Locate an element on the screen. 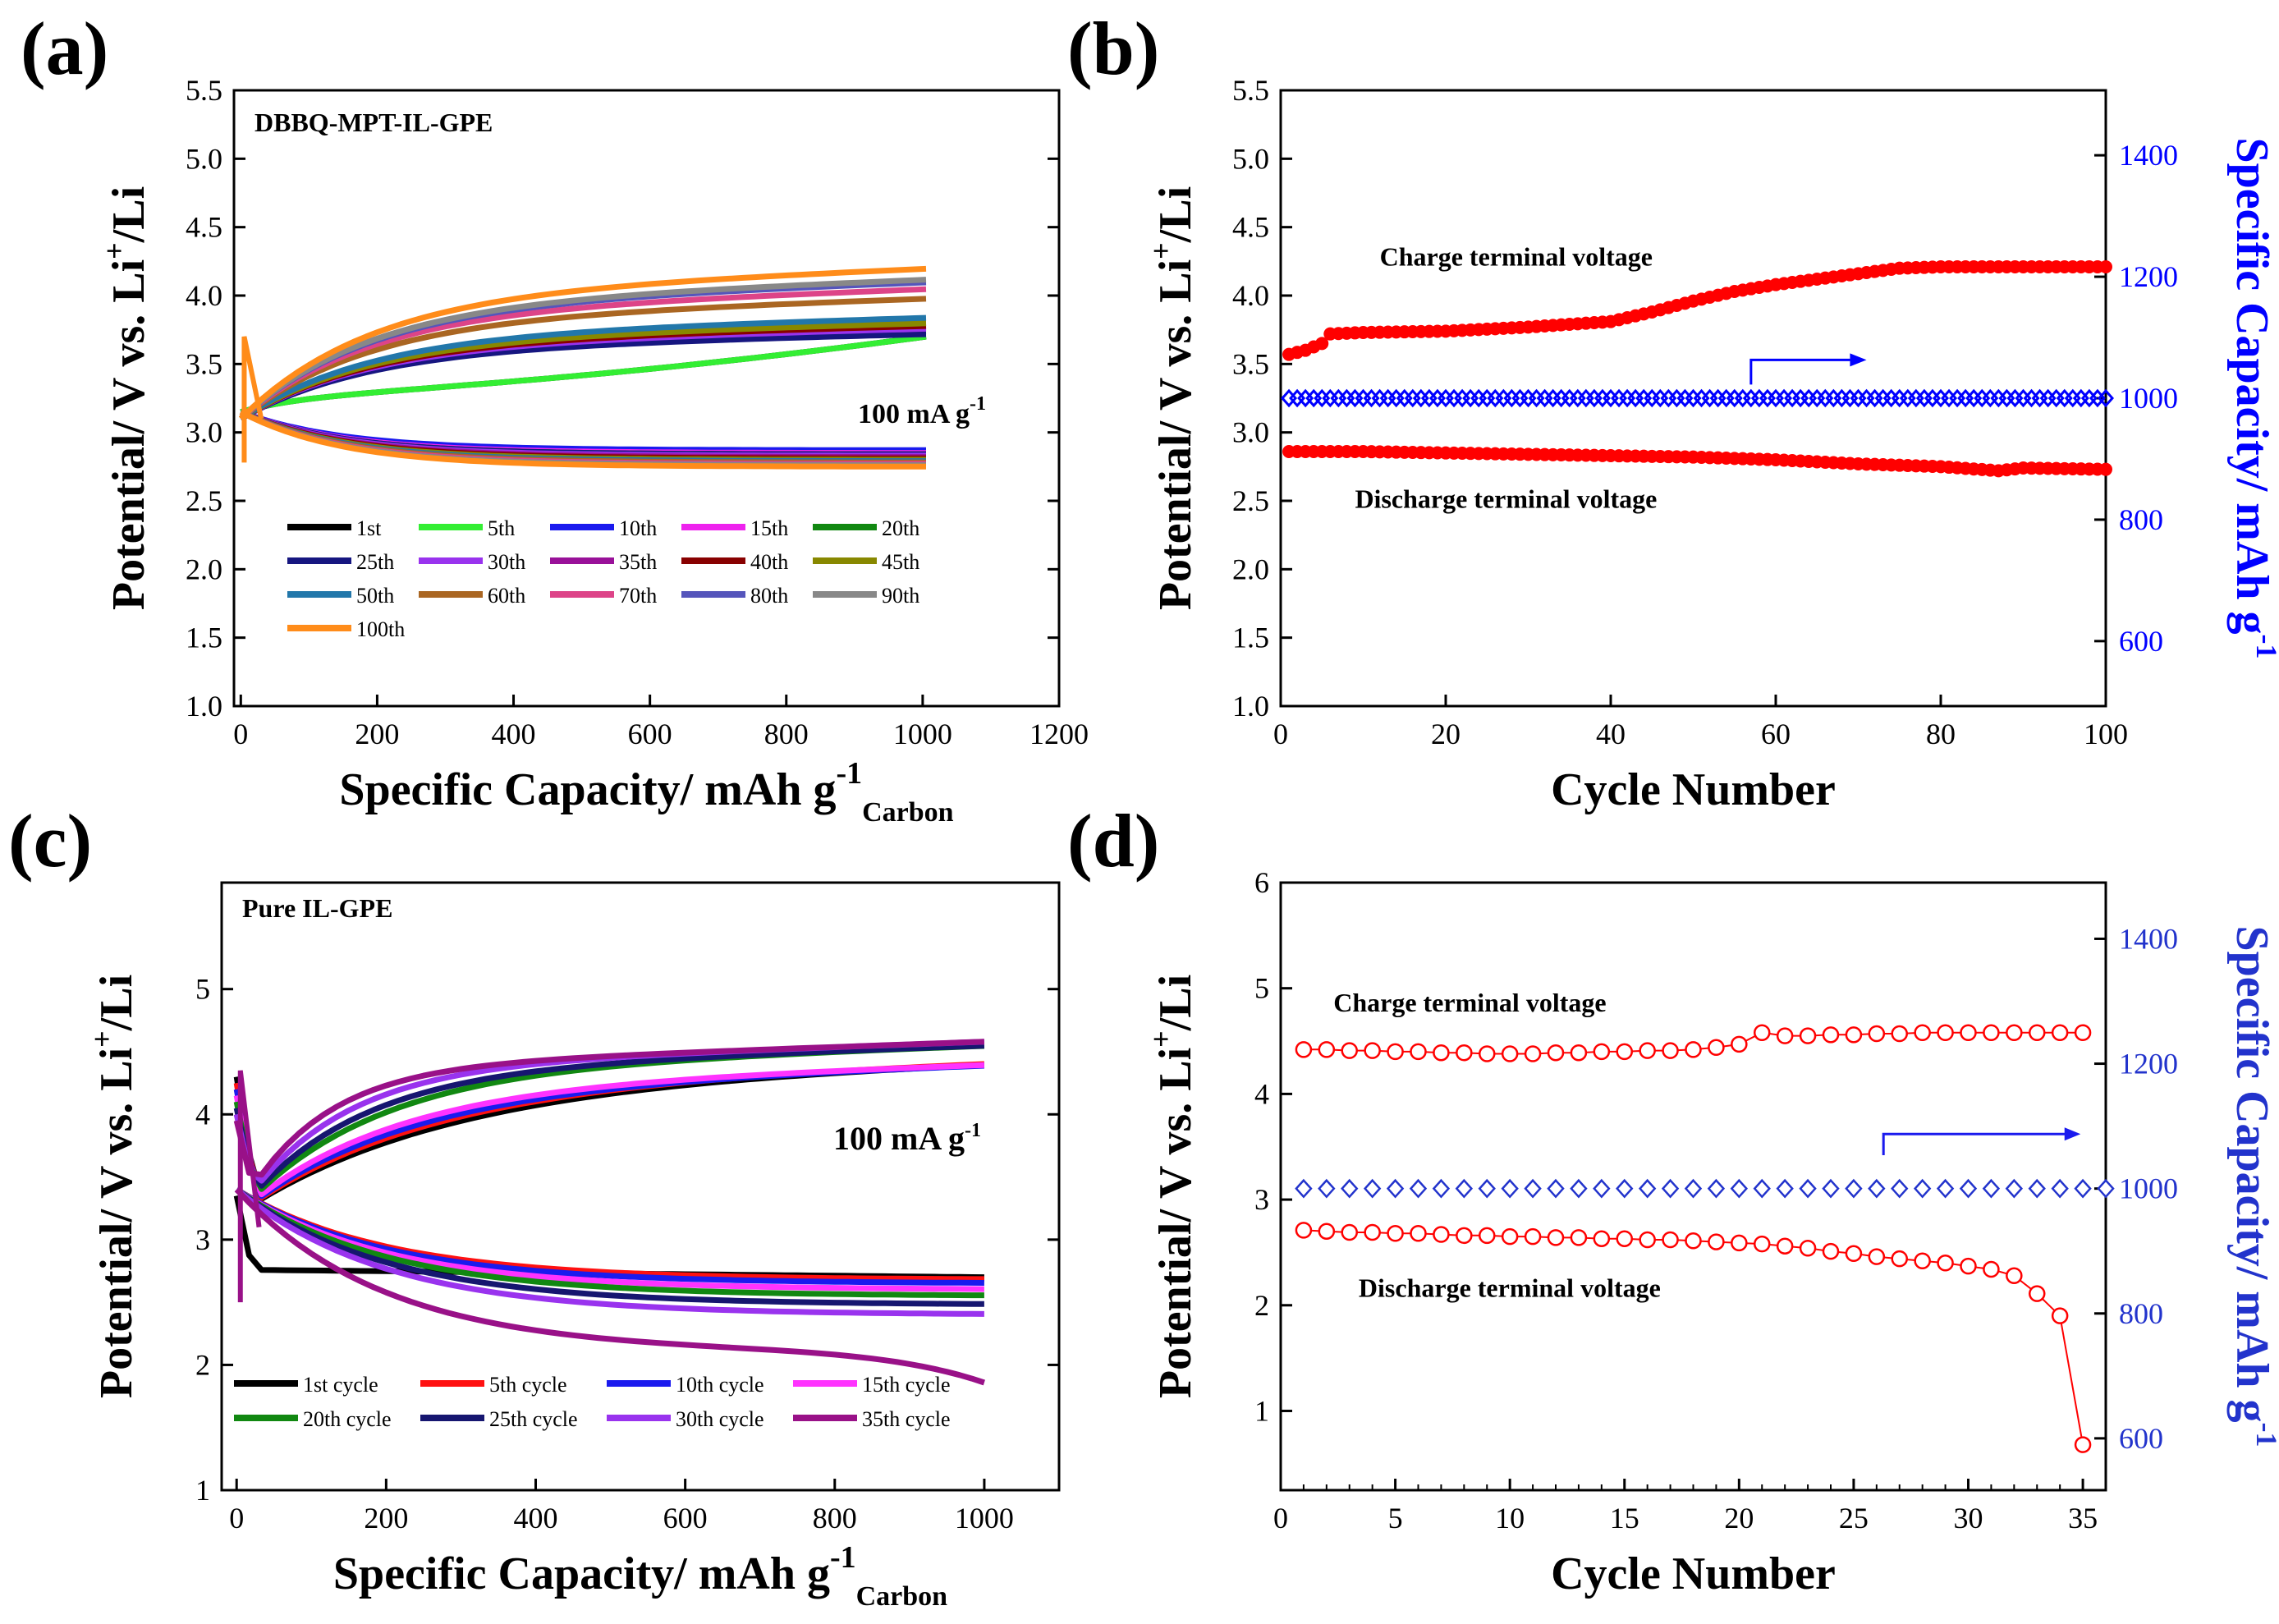 Image resolution: width=2279 pixels, height=1624 pixels. y-tick-label: 5.0 is located at coordinates (1250, 158).